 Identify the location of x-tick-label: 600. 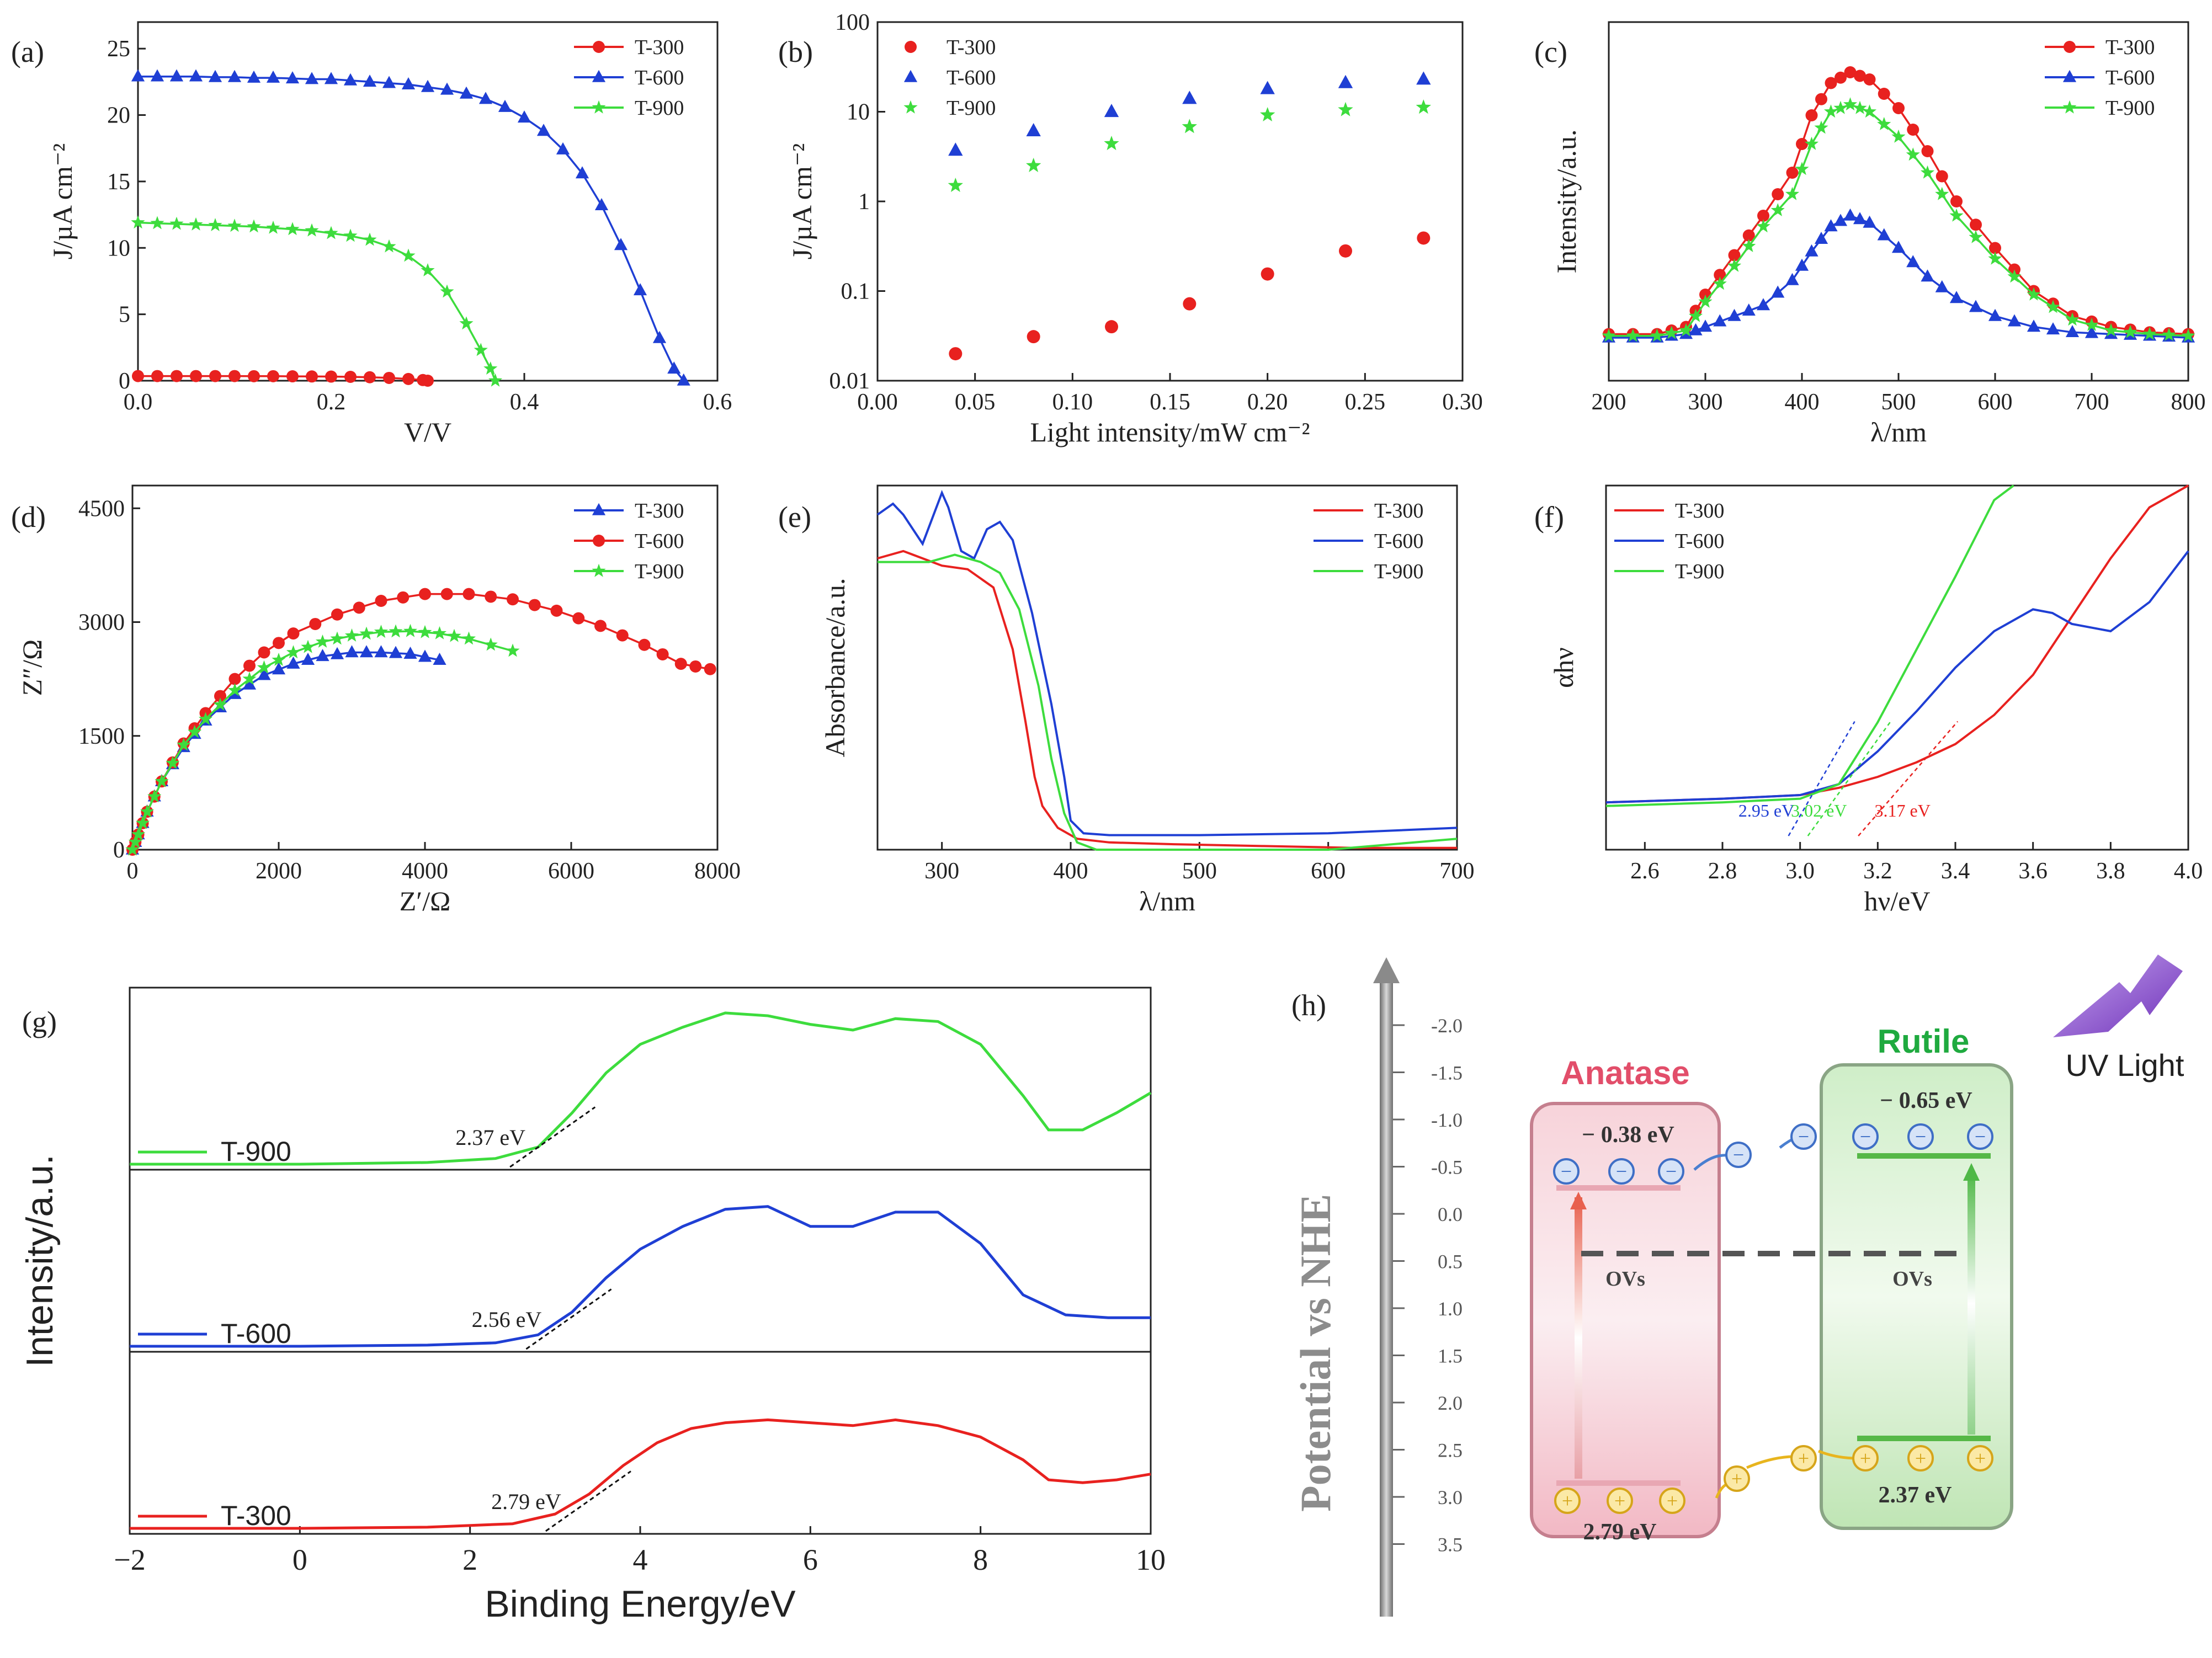
(1996, 402).